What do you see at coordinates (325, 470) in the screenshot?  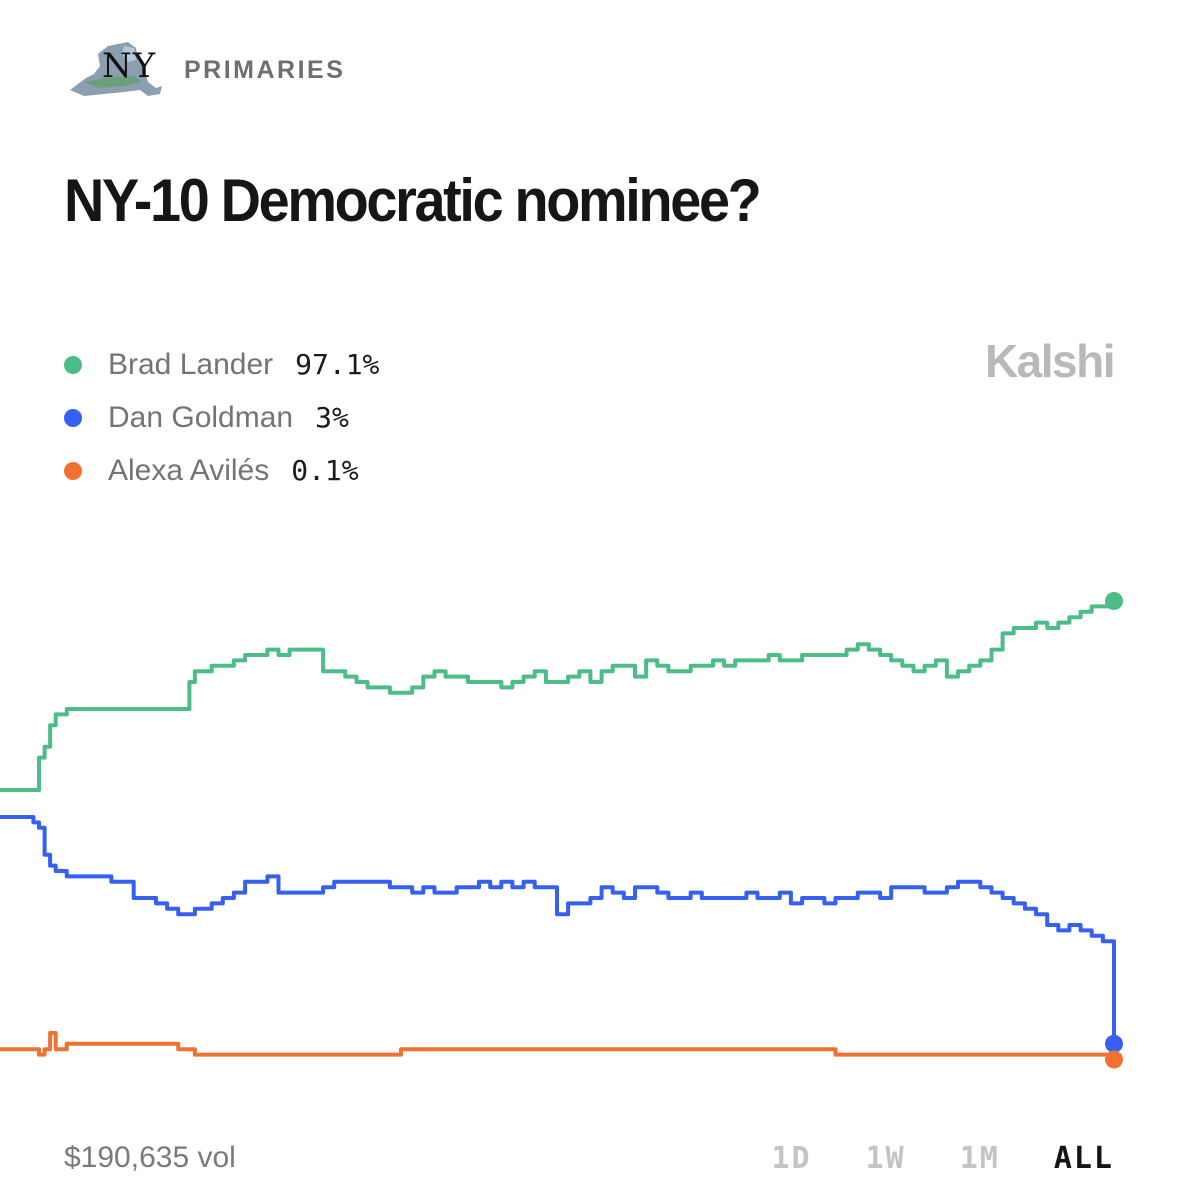 I see `legend-candidate-chance: 0.1%` at bounding box center [325, 470].